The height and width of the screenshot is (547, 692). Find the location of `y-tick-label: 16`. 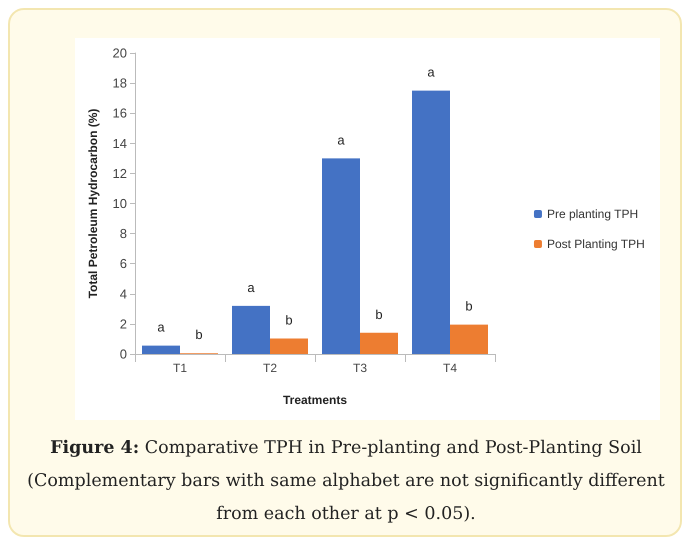

y-tick-label: 16 is located at coordinates (119, 113).